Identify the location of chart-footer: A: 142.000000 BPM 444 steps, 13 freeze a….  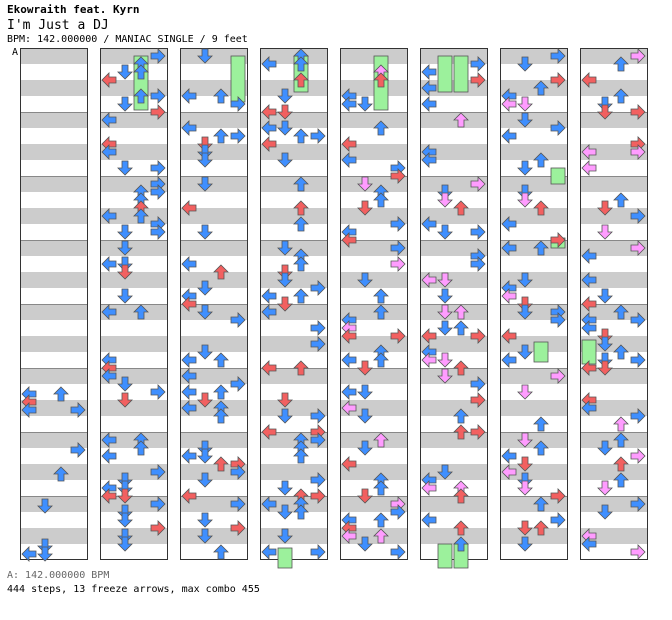
(133, 583).